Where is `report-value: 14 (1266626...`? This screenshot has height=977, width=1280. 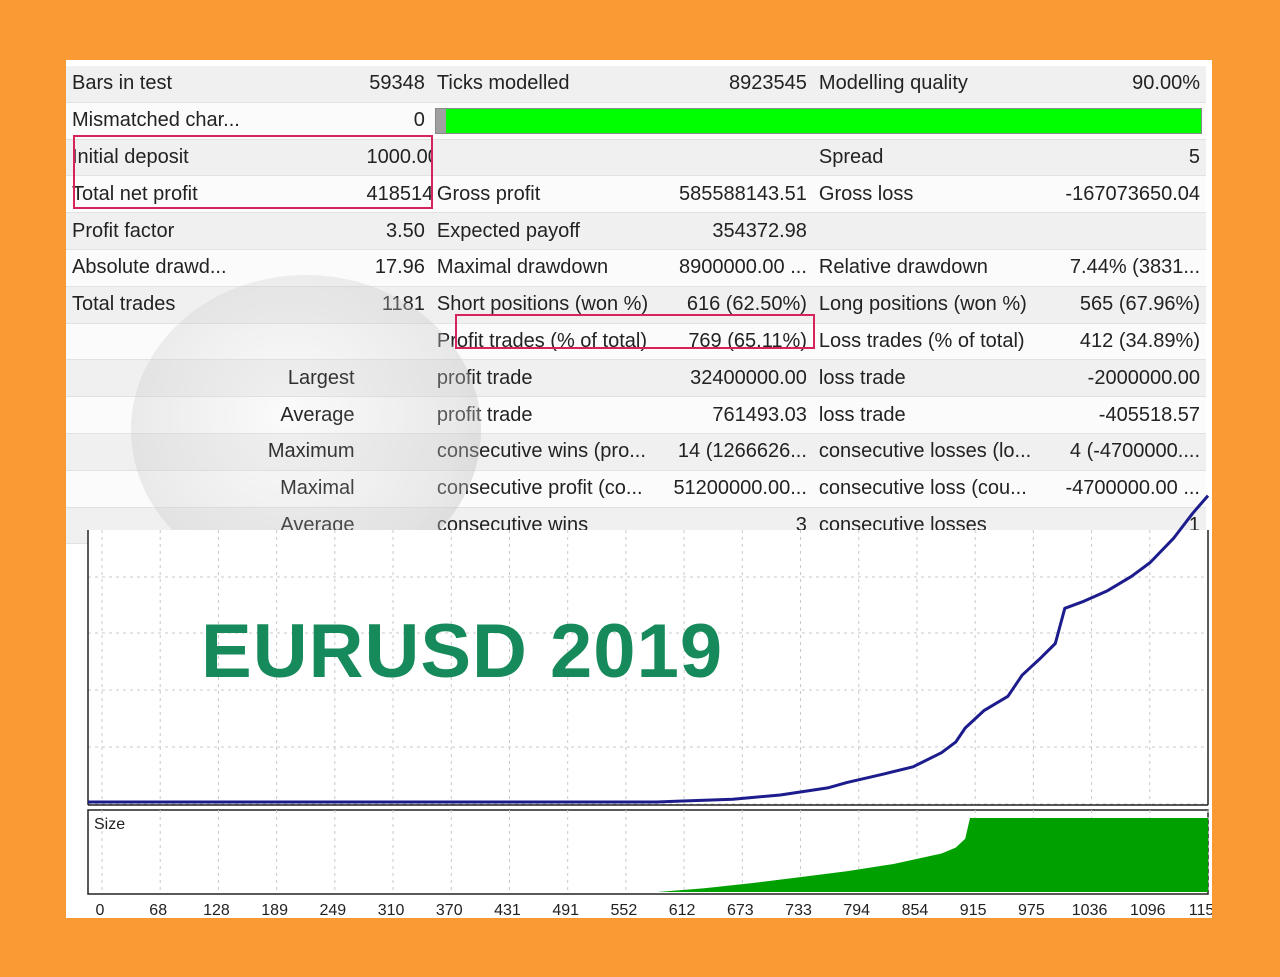
report-value: 14 (1266626... is located at coordinates (735, 452).